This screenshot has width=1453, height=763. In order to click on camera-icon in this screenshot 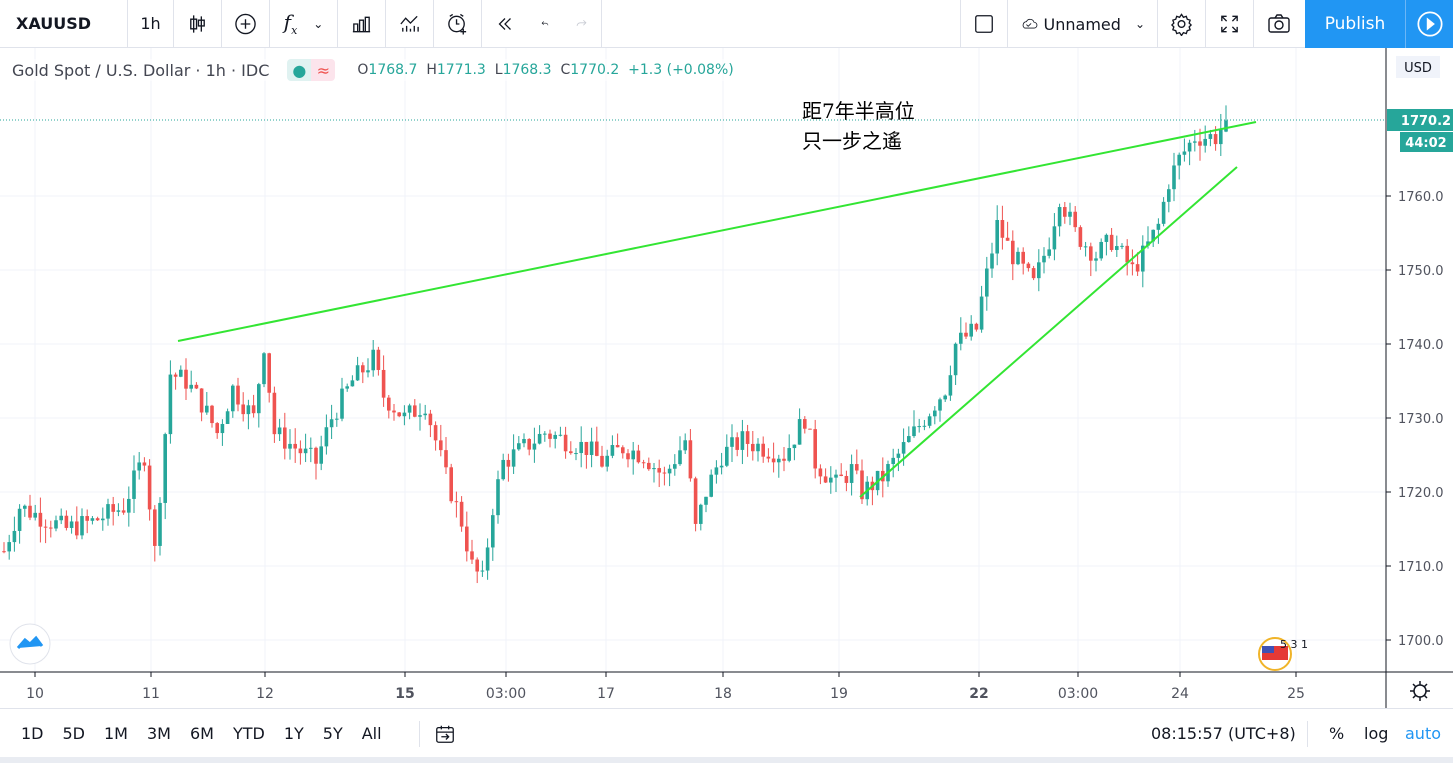, I will do `click(1278, 23)`.